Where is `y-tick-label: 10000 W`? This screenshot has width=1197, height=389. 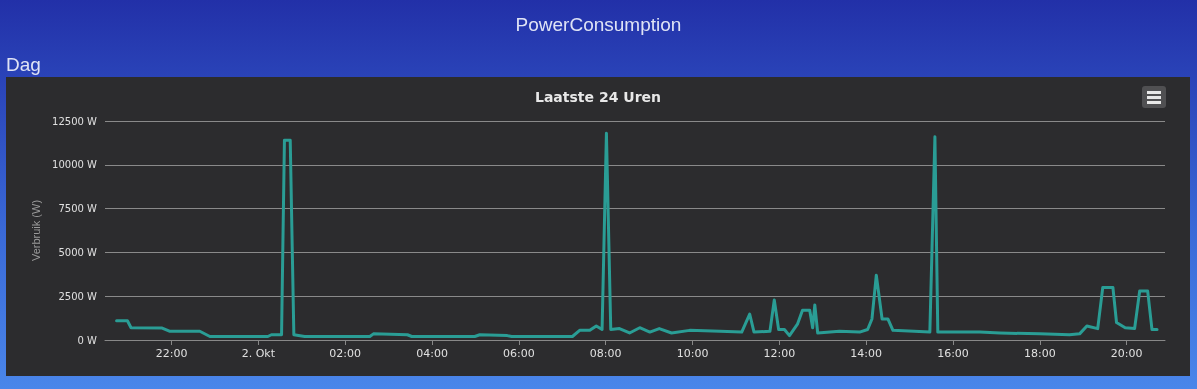 y-tick-label: 10000 W is located at coordinates (75, 165).